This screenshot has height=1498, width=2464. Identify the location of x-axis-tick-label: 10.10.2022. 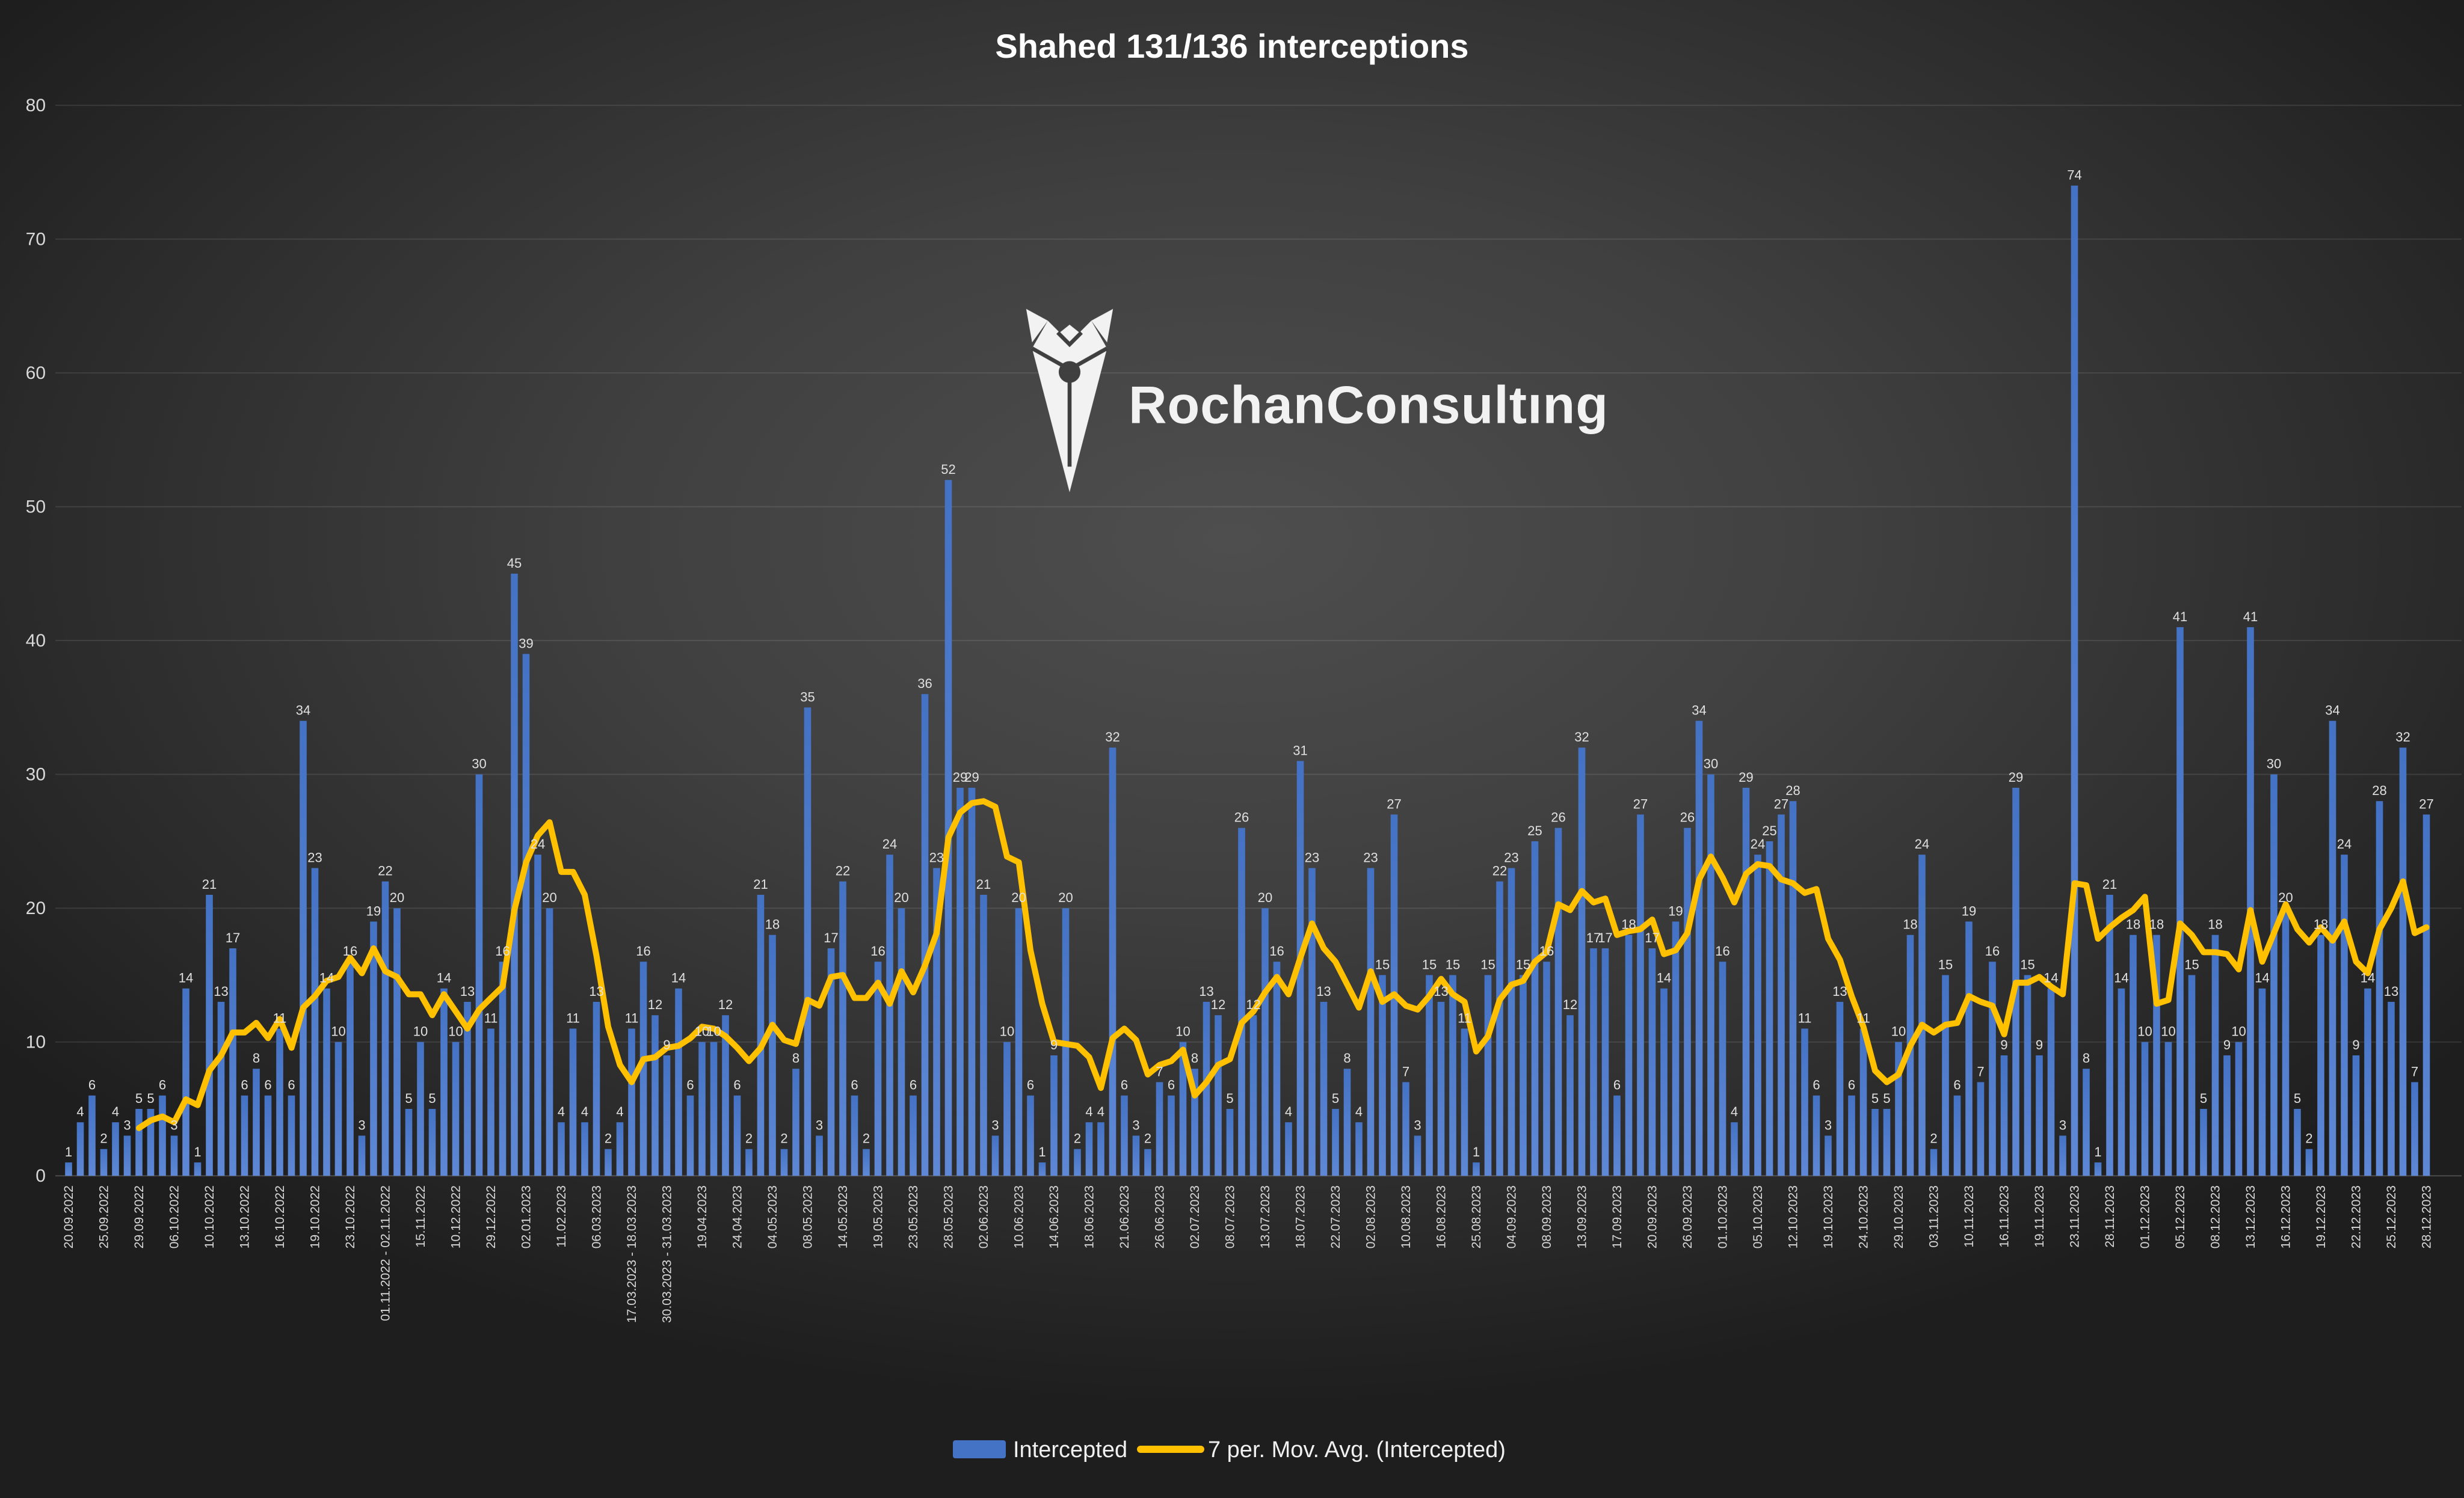
(210, 1216).